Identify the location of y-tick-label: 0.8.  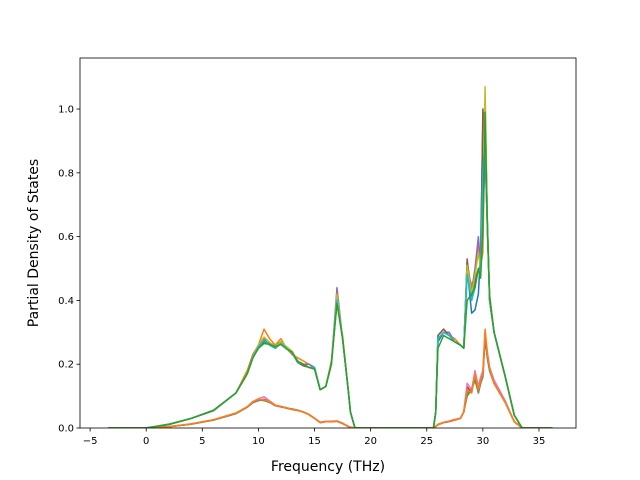
(66, 173).